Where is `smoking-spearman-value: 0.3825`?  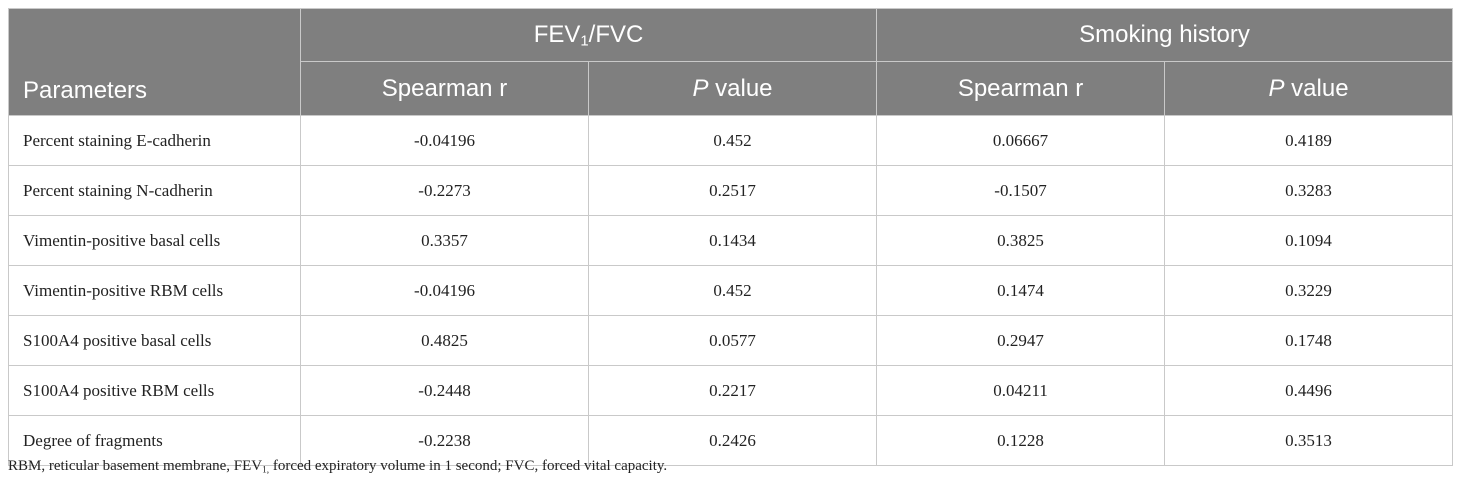
smoking-spearman-value: 0.3825 is located at coordinates (1021, 240).